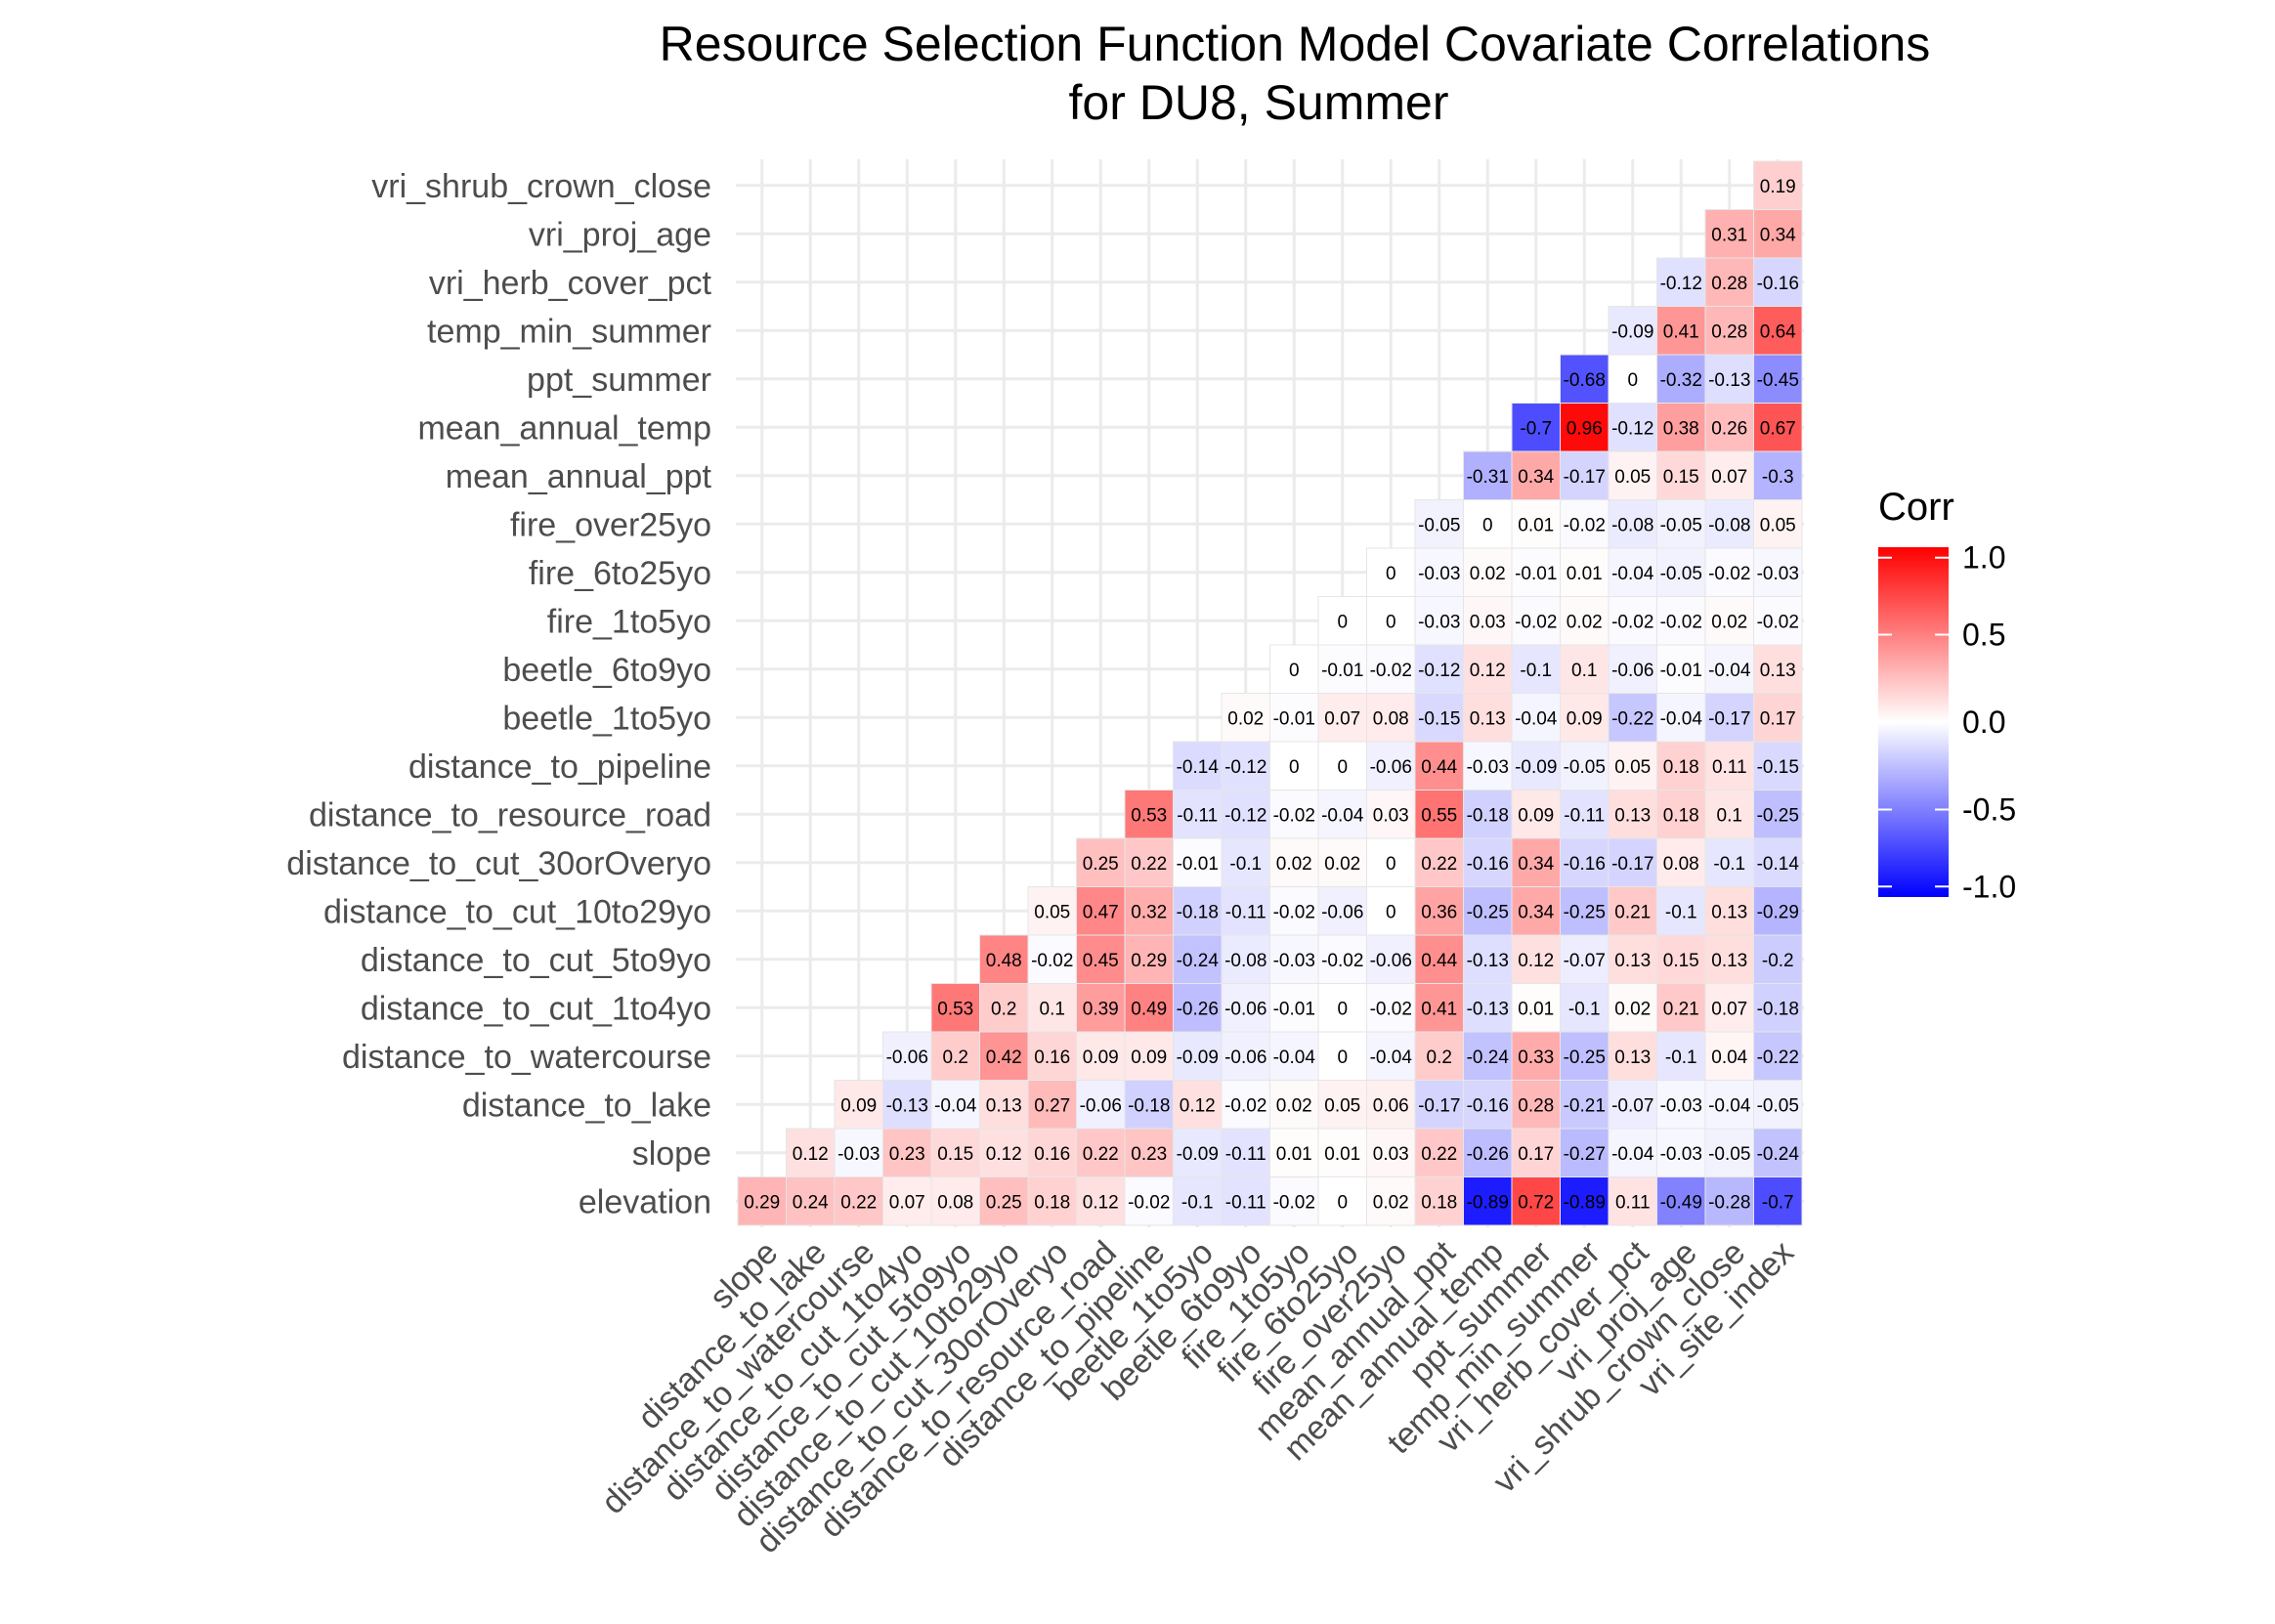 The height and width of the screenshot is (1624, 2275). I want to click on heatmap-cell: 0.64, so click(1778, 331).